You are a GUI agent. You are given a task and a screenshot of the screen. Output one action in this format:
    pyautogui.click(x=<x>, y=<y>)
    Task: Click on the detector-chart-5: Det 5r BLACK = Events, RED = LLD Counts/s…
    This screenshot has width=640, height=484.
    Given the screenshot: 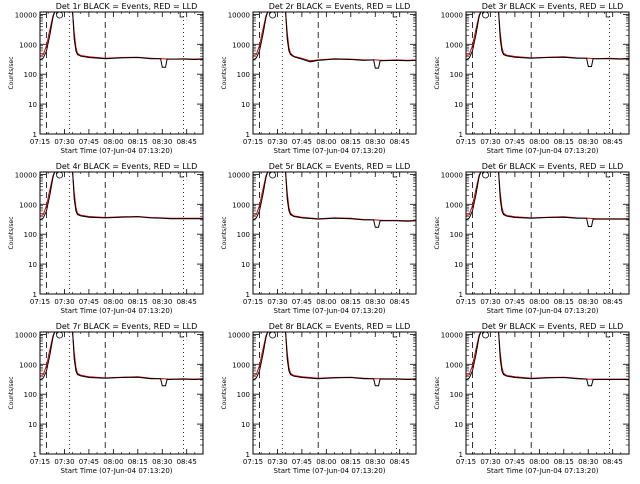 What is the action you would take?
    pyautogui.click(x=319, y=238)
    